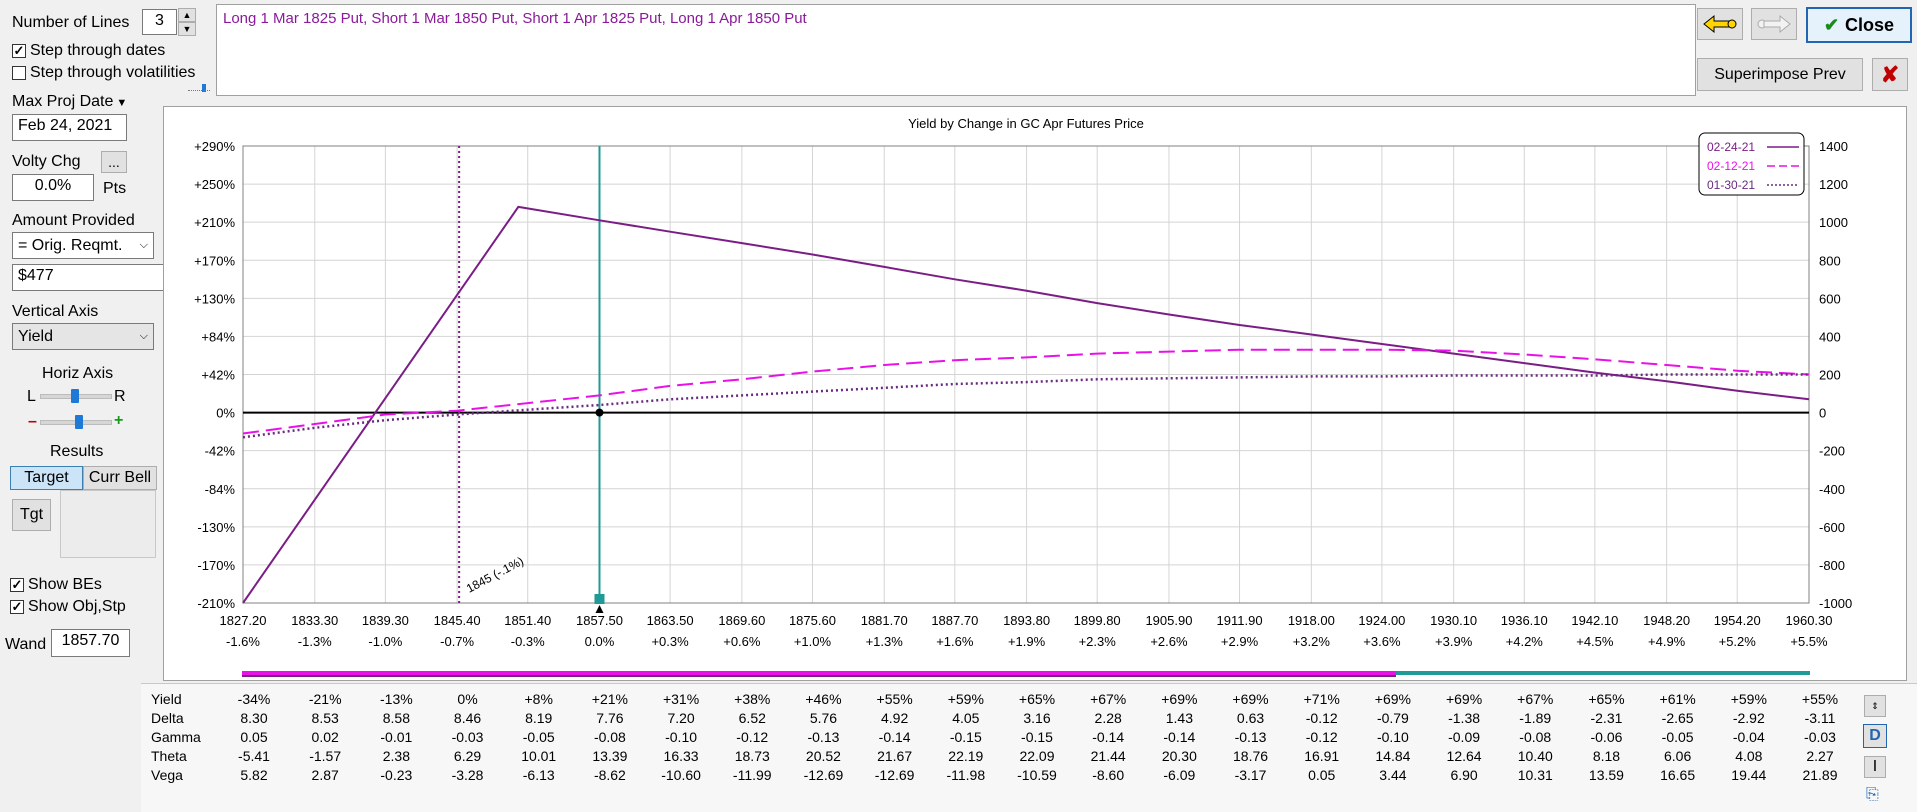  Describe the element at coordinates (1464, 756) in the screenshot. I see `greeks-cell: 12.64` at that location.